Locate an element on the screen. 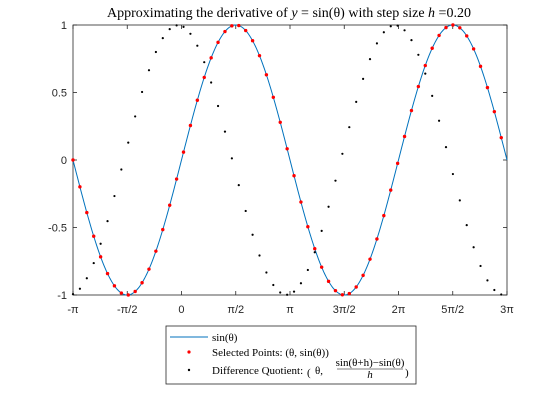 This screenshot has height=420, width=560. title-equals: = is located at coordinates (305, 13).